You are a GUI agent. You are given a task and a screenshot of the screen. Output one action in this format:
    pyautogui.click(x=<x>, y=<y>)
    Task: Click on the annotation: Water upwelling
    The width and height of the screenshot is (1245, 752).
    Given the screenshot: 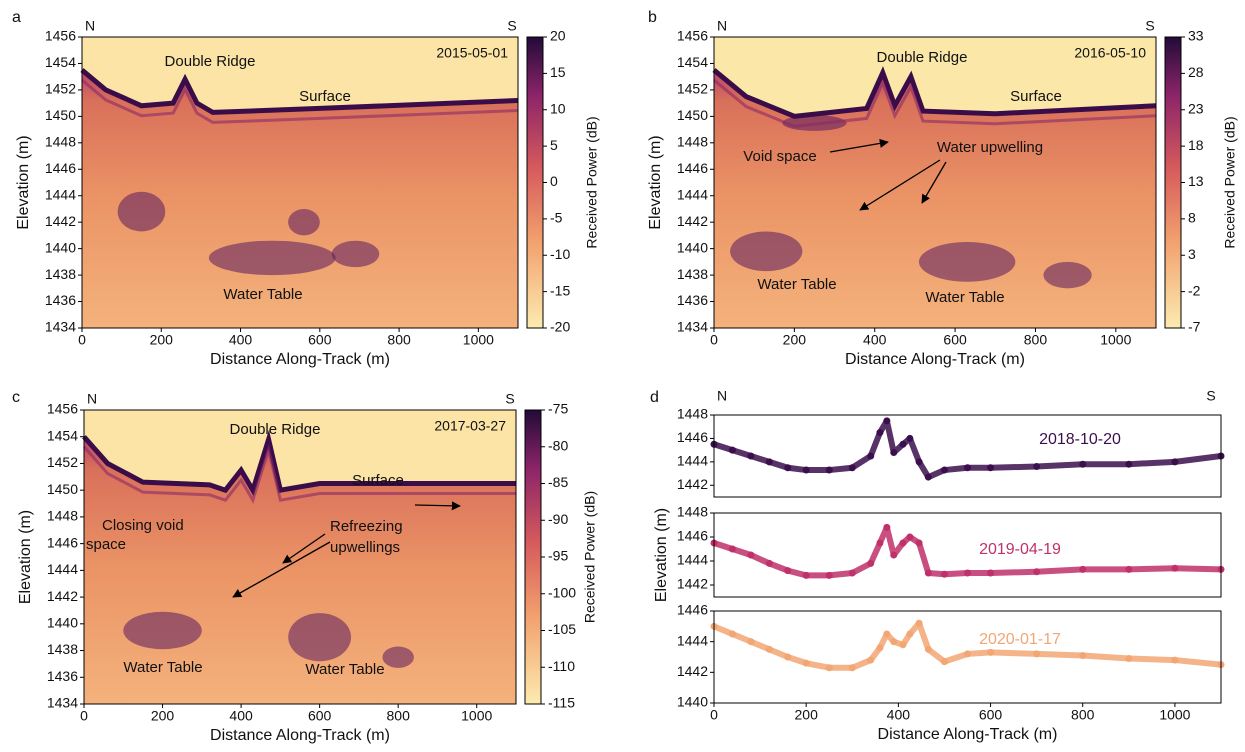 What is the action you would take?
    pyautogui.click(x=990, y=147)
    